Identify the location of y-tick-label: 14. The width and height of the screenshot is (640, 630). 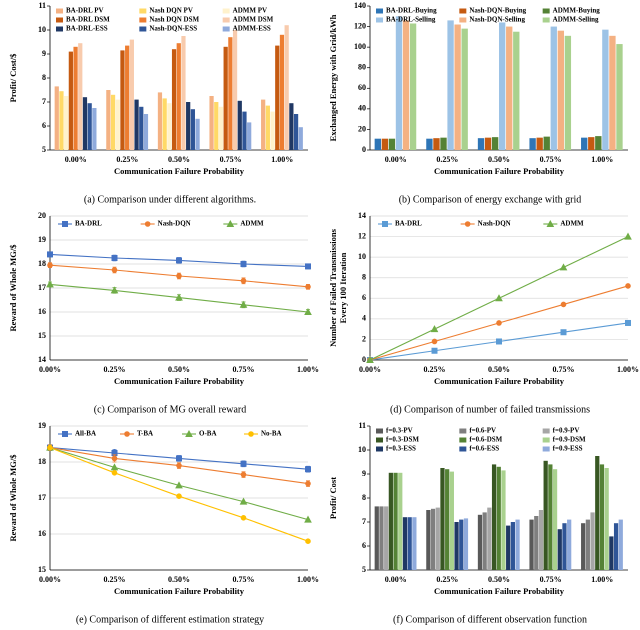
(362, 215).